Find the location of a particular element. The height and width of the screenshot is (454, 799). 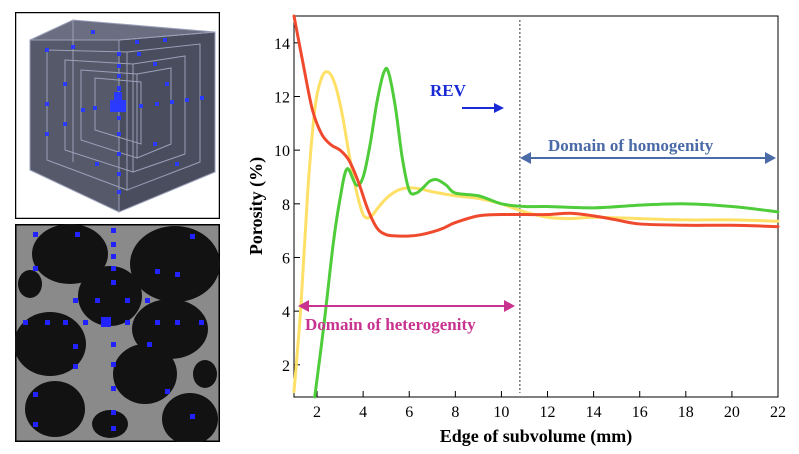

y-tick-label: 8 is located at coordinates (286, 205).